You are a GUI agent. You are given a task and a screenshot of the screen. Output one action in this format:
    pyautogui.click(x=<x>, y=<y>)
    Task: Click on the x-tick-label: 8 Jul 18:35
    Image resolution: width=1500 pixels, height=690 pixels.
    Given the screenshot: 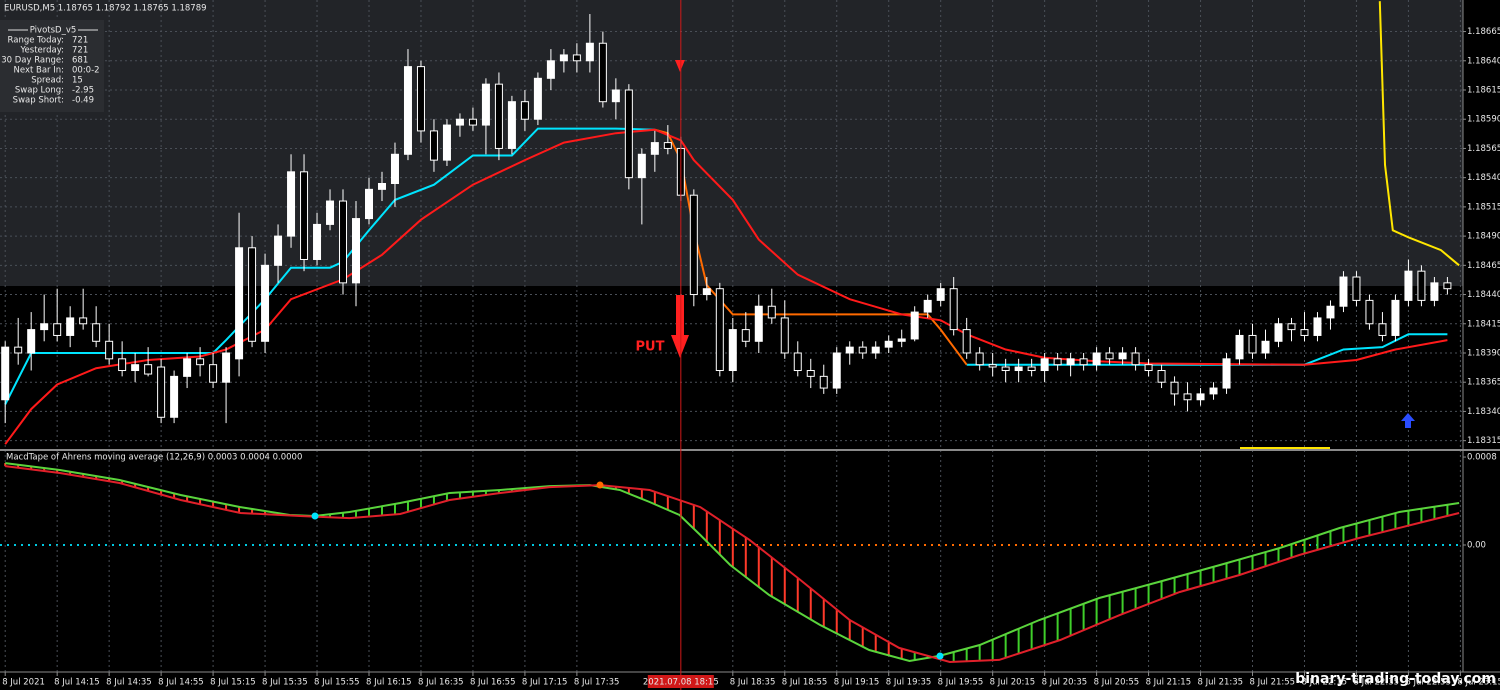 What is the action you would take?
    pyautogui.click(x=753, y=683)
    